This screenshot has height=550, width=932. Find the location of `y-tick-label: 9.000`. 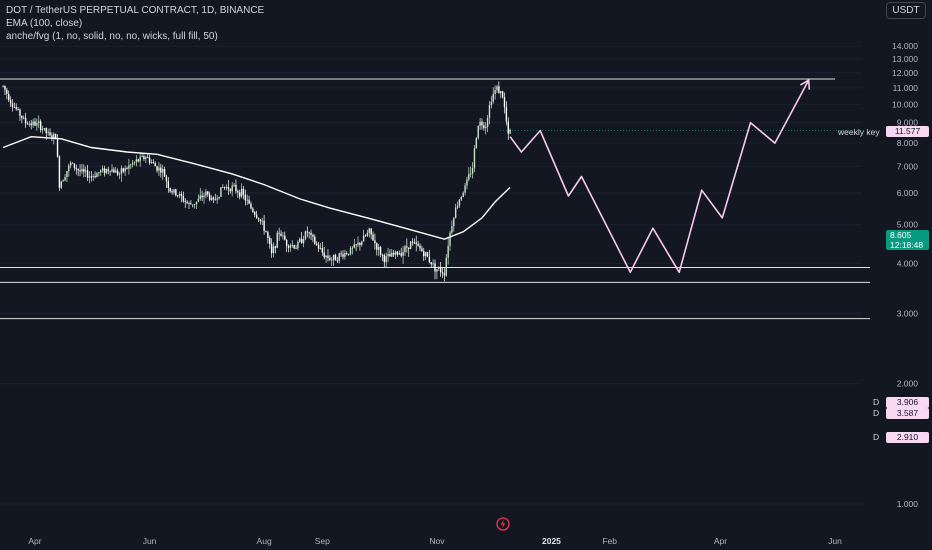

y-tick-label: 9.000 is located at coordinates (908, 123).